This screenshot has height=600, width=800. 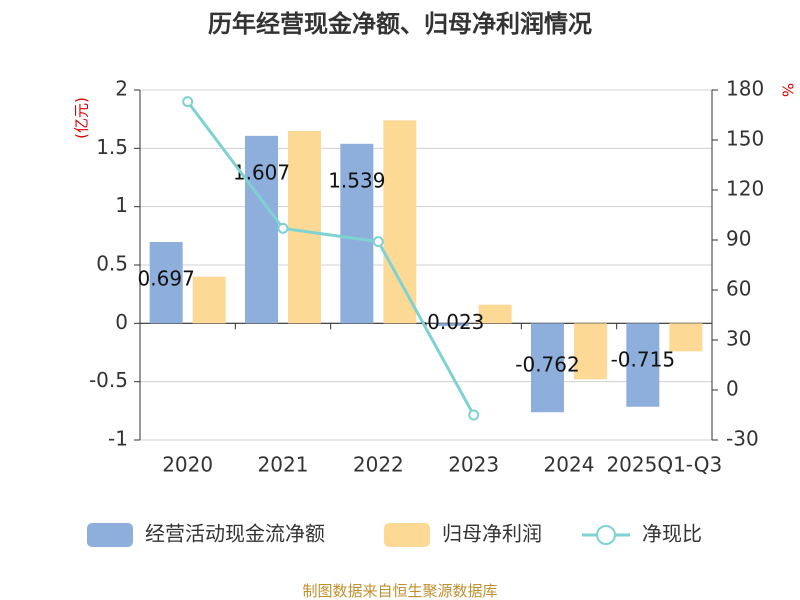 What do you see at coordinates (473, 465) in the screenshot?
I see `x-axis-label: 2023` at bounding box center [473, 465].